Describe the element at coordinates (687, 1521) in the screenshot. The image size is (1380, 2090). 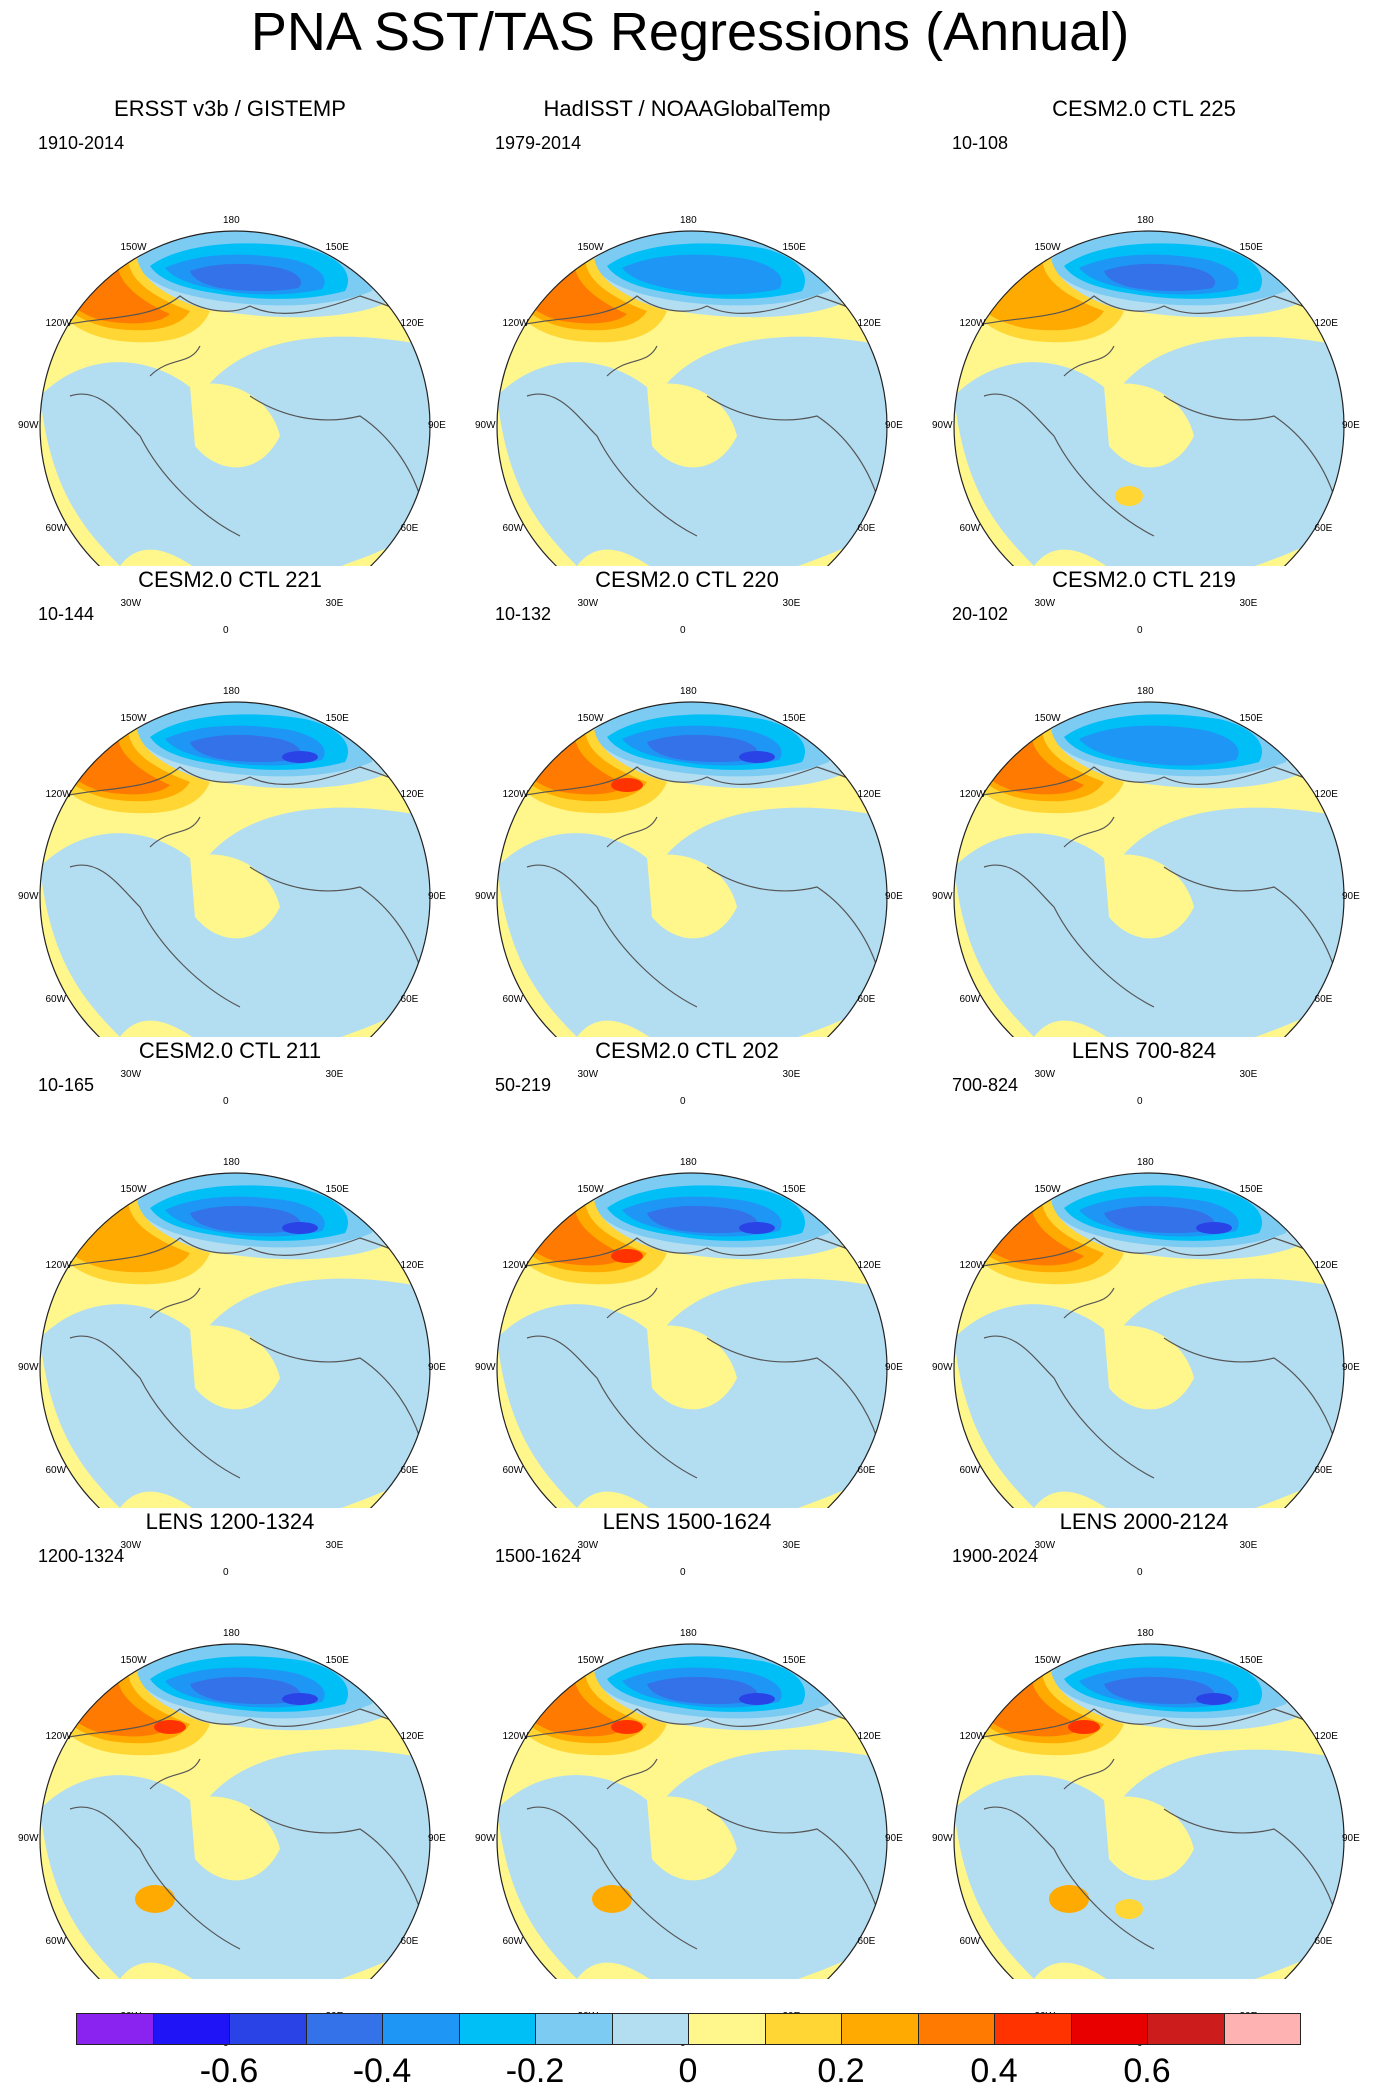
I see `panel-title: LENS 1500-1624` at that location.